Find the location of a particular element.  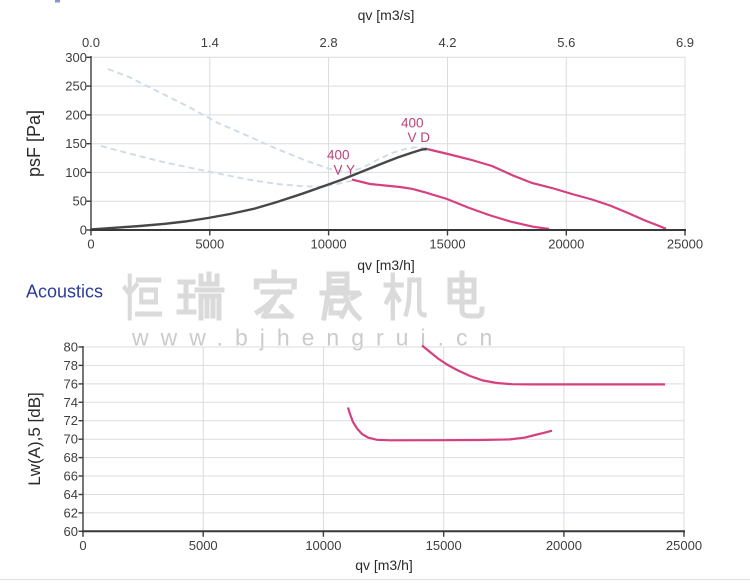

svg-text: 80 is located at coordinates (71, 347).